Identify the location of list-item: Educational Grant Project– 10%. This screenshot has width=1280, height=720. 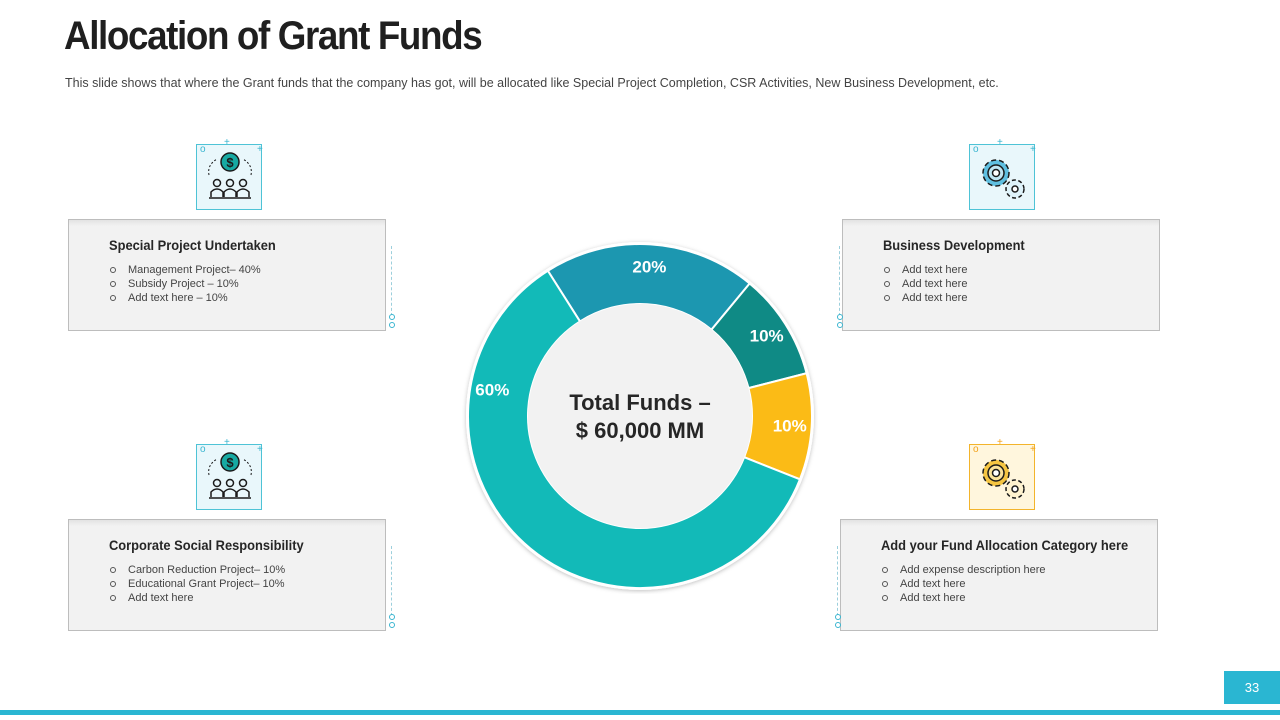
(197, 584).